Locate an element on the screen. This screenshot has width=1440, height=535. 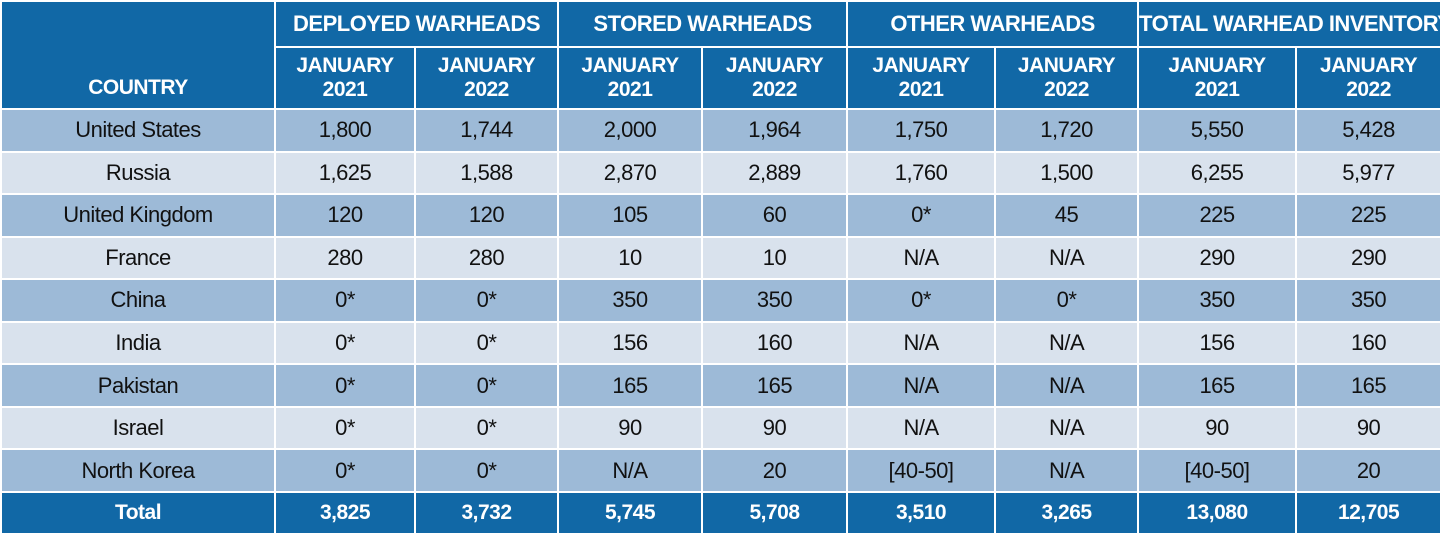
total-value-cell-total-2022: 12,705 is located at coordinates (1367, 513).